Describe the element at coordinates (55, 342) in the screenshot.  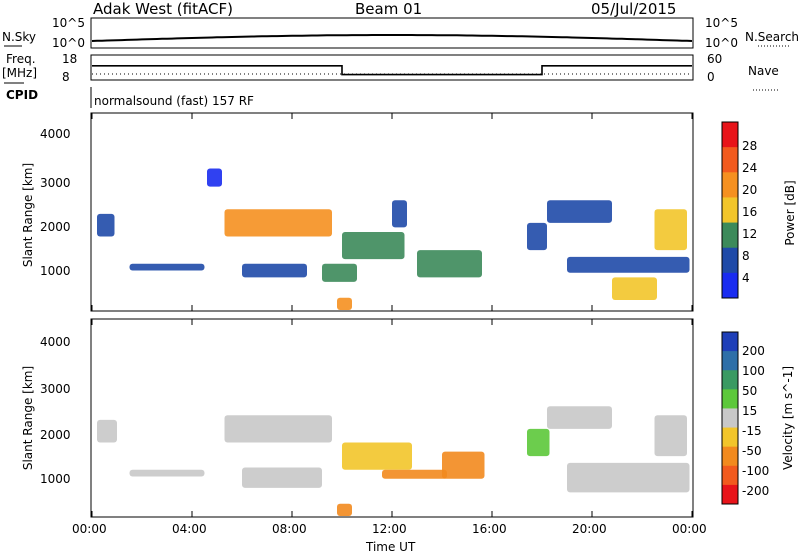
I see `velocity-ytick-4000: 4000` at that location.